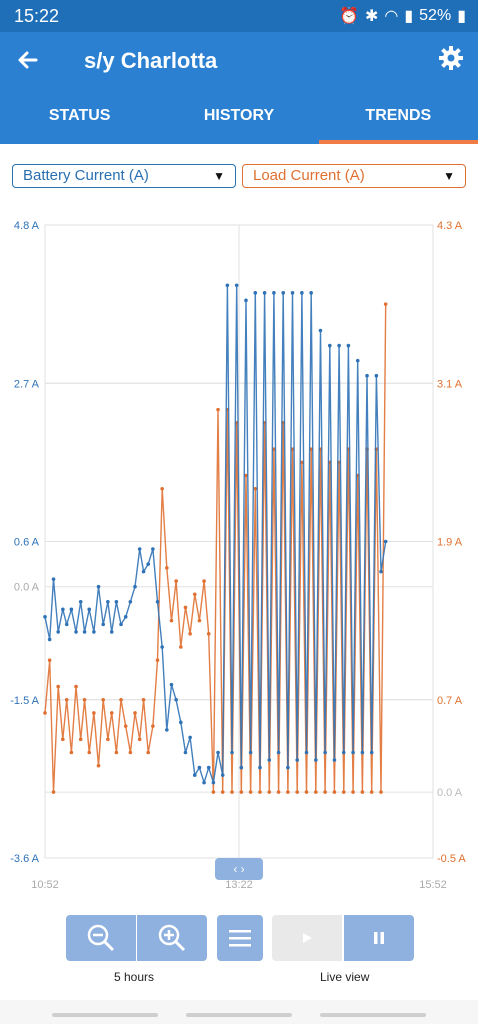 The image size is (478, 1024). Describe the element at coordinates (105, 1015) in the screenshot. I see `nav-recent-indicator` at that location.